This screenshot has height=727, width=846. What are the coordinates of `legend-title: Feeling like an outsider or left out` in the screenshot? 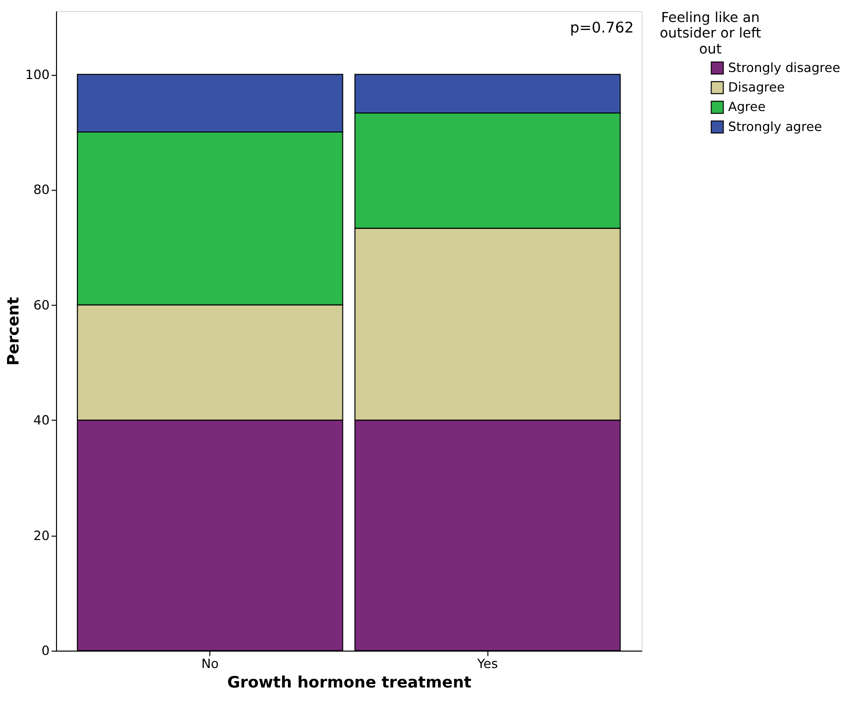 It's located at (711, 34).